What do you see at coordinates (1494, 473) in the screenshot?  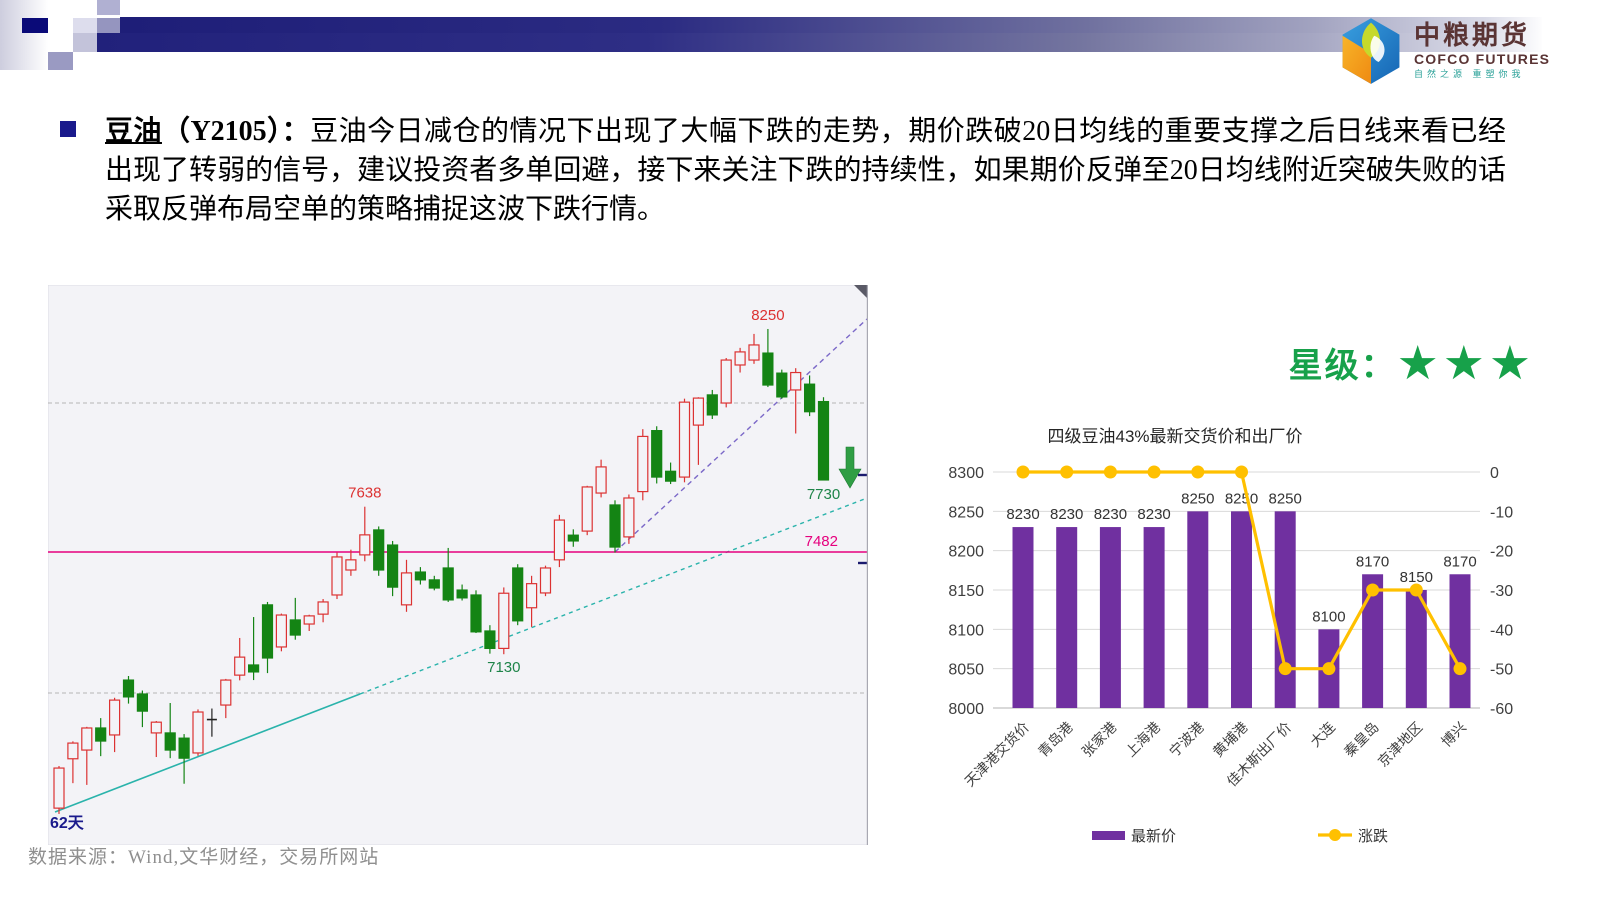 I see `y-right-tick-label: 0` at bounding box center [1494, 473].